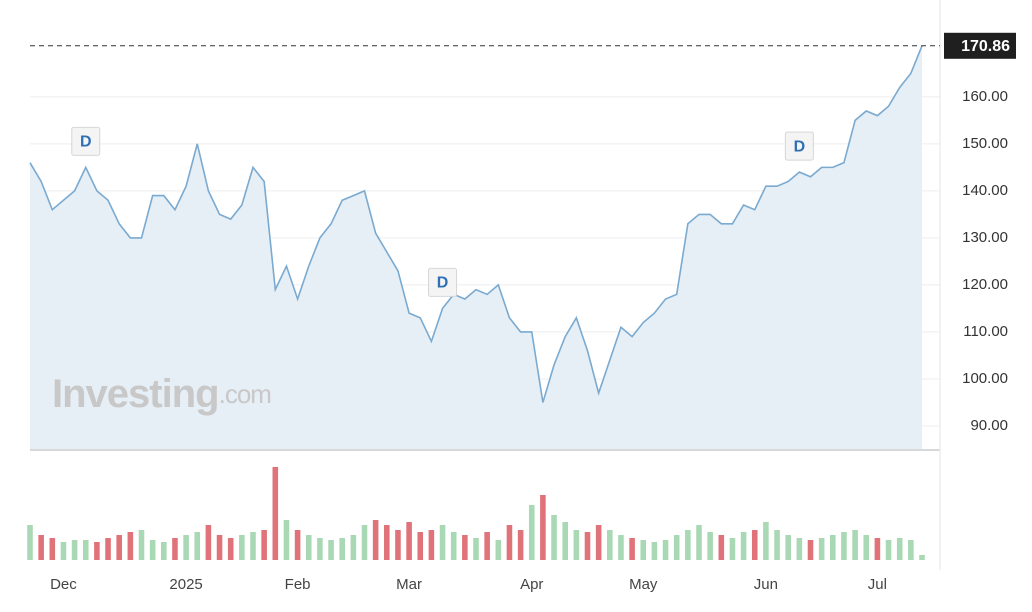  What do you see at coordinates (643, 584) in the screenshot?
I see `x-tick-label: May` at bounding box center [643, 584].